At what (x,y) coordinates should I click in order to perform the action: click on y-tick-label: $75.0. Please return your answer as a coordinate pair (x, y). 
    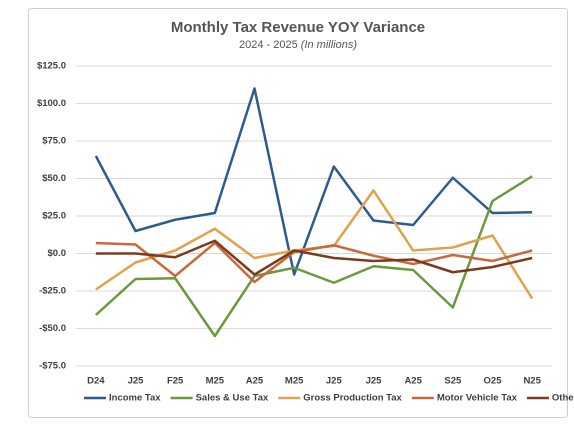
    Looking at the image, I should click on (54, 141).